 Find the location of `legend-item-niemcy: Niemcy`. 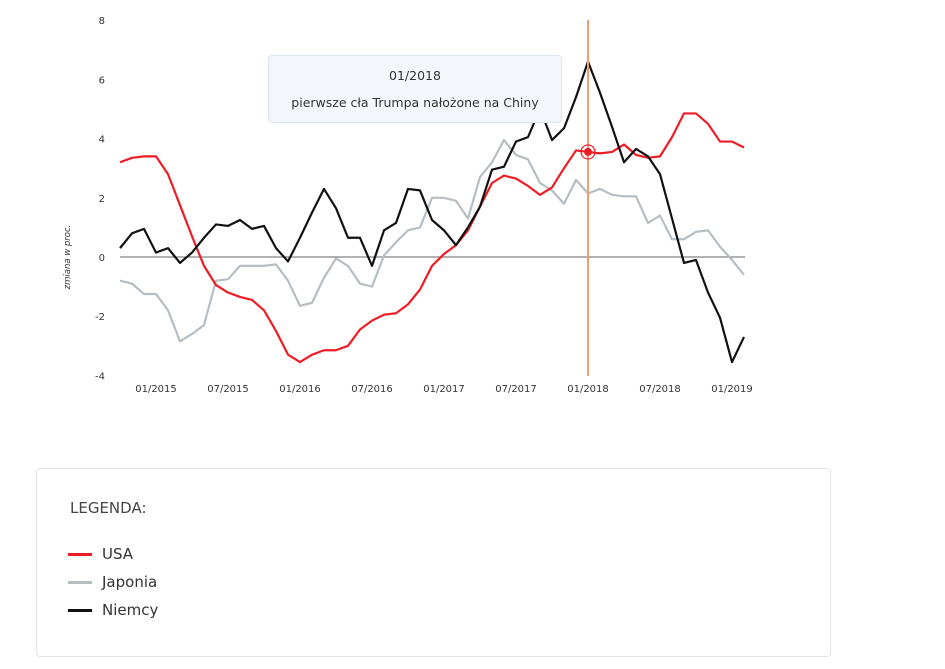

legend-item-niemcy: Niemcy is located at coordinates (113, 610).